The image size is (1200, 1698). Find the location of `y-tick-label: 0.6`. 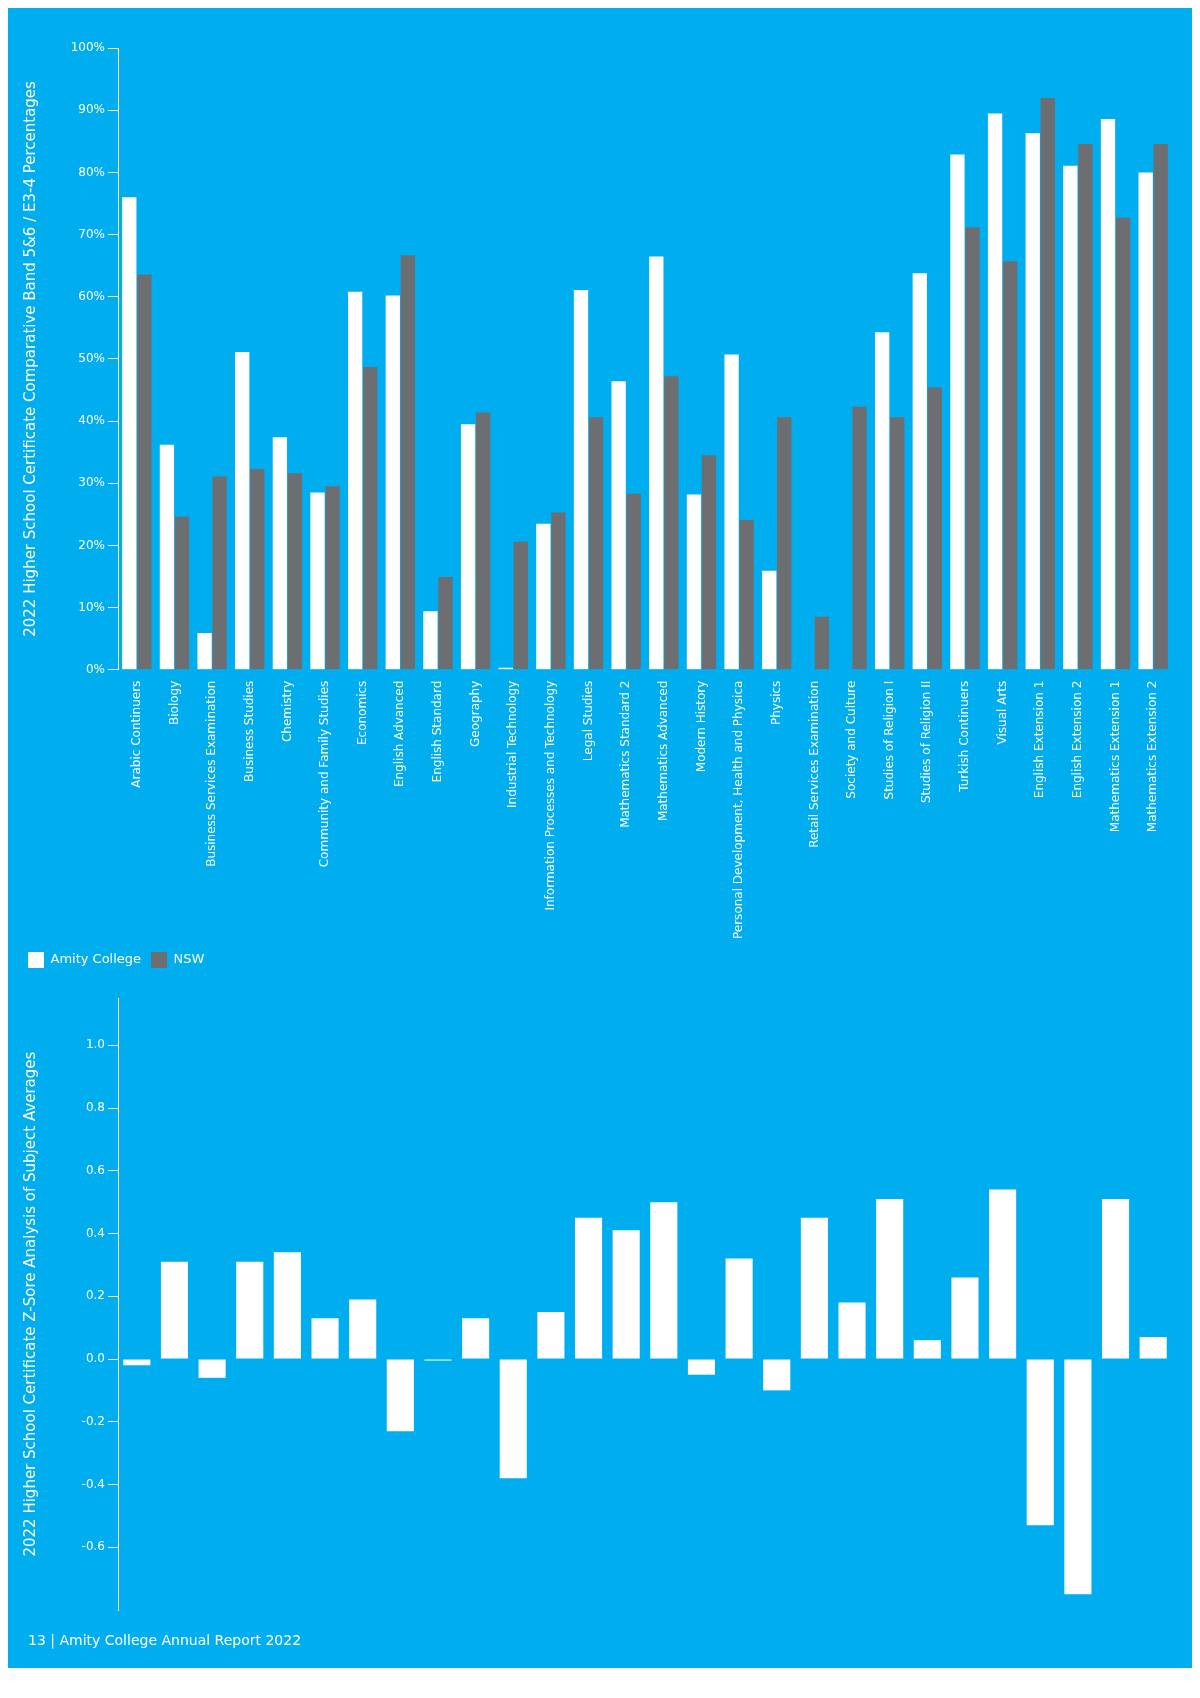

y-tick-label: 0.6 is located at coordinates (95, 1169).